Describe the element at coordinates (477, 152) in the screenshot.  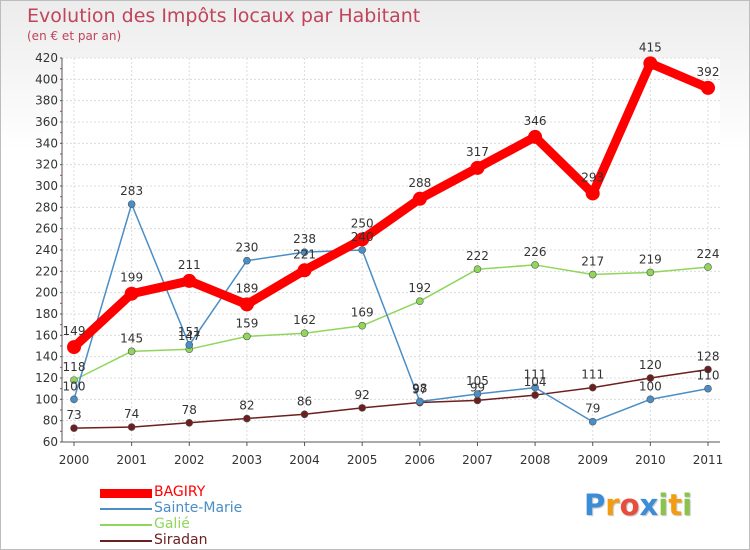
I see `data-label: 317` at that location.